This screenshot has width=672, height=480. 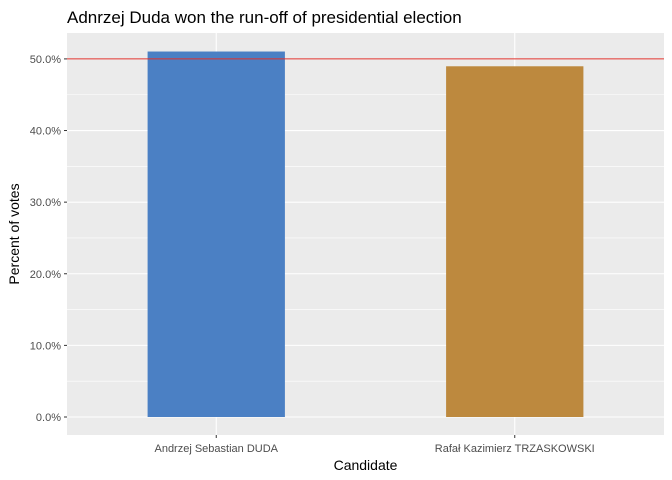 I want to click on y-axis-title: Percent of votes, so click(x=14, y=233).